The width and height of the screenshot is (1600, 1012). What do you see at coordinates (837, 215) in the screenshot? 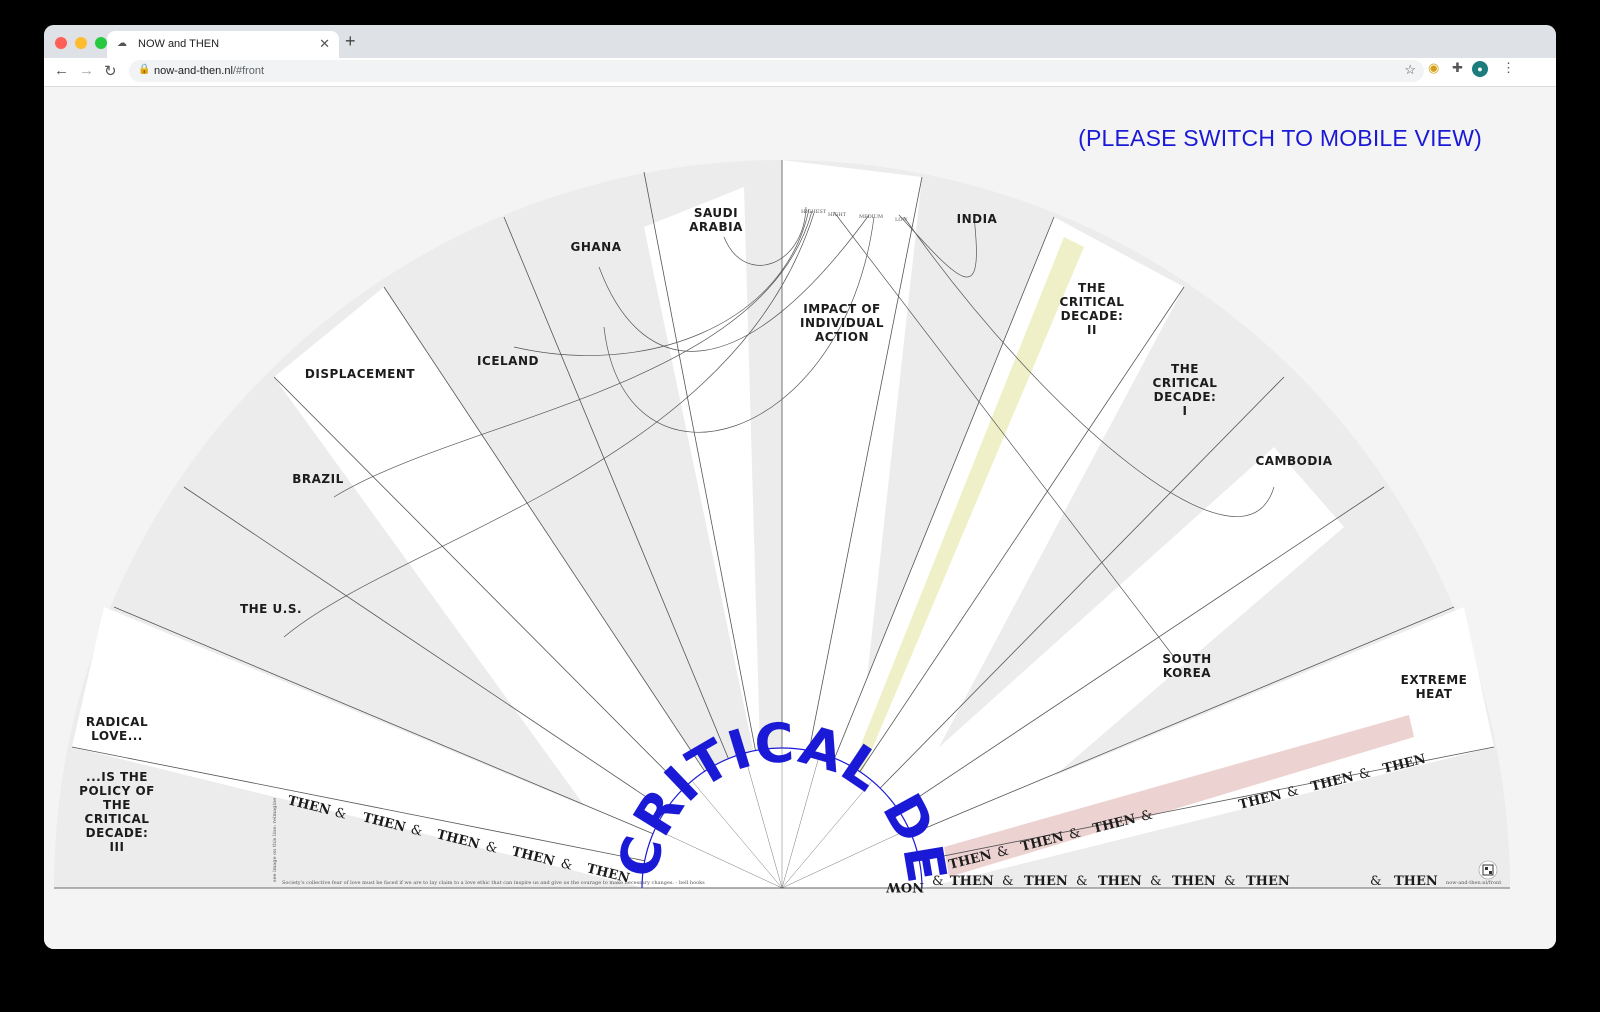
I see `scale-hight: HIGHT` at bounding box center [837, 215].